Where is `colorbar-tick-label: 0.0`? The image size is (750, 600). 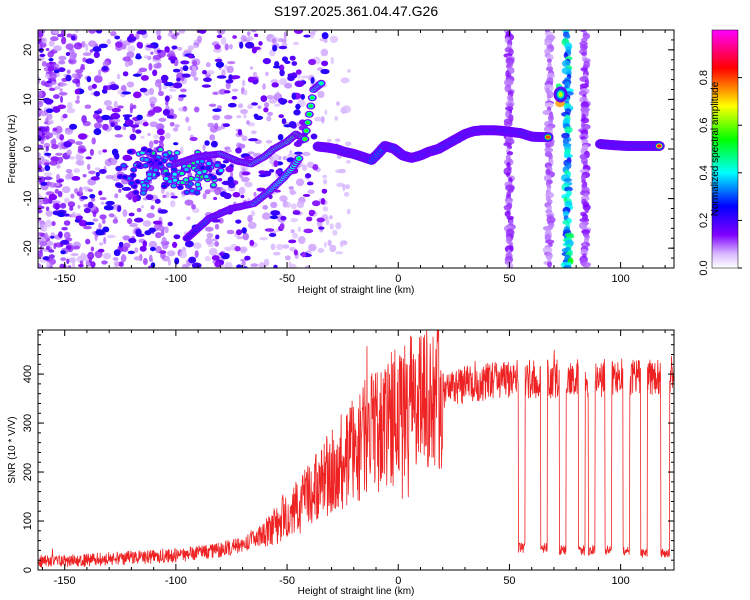
colorbar-tick-label: 0.0 is located at coordinates (704, 267).